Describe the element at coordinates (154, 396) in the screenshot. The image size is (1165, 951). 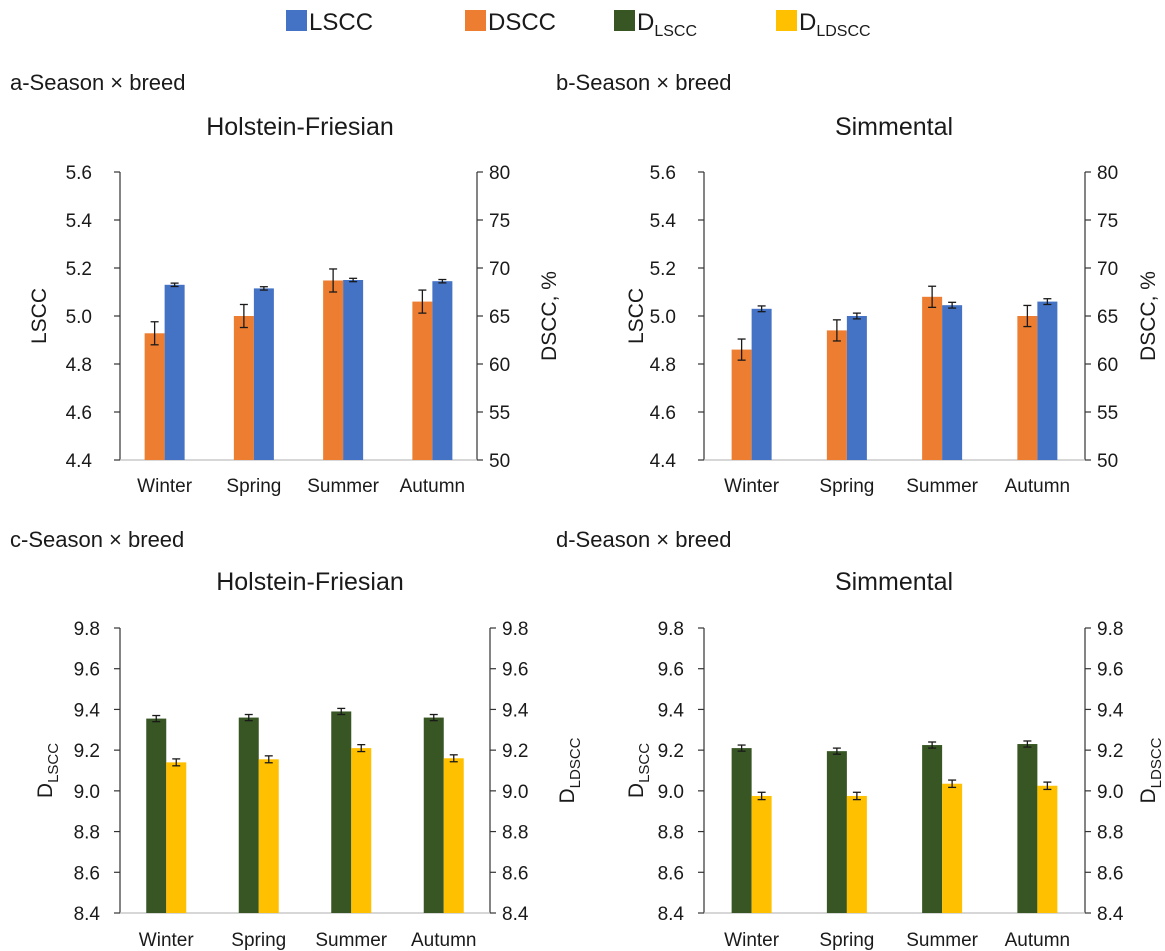
I see `bar-dscc-winter` at that location.